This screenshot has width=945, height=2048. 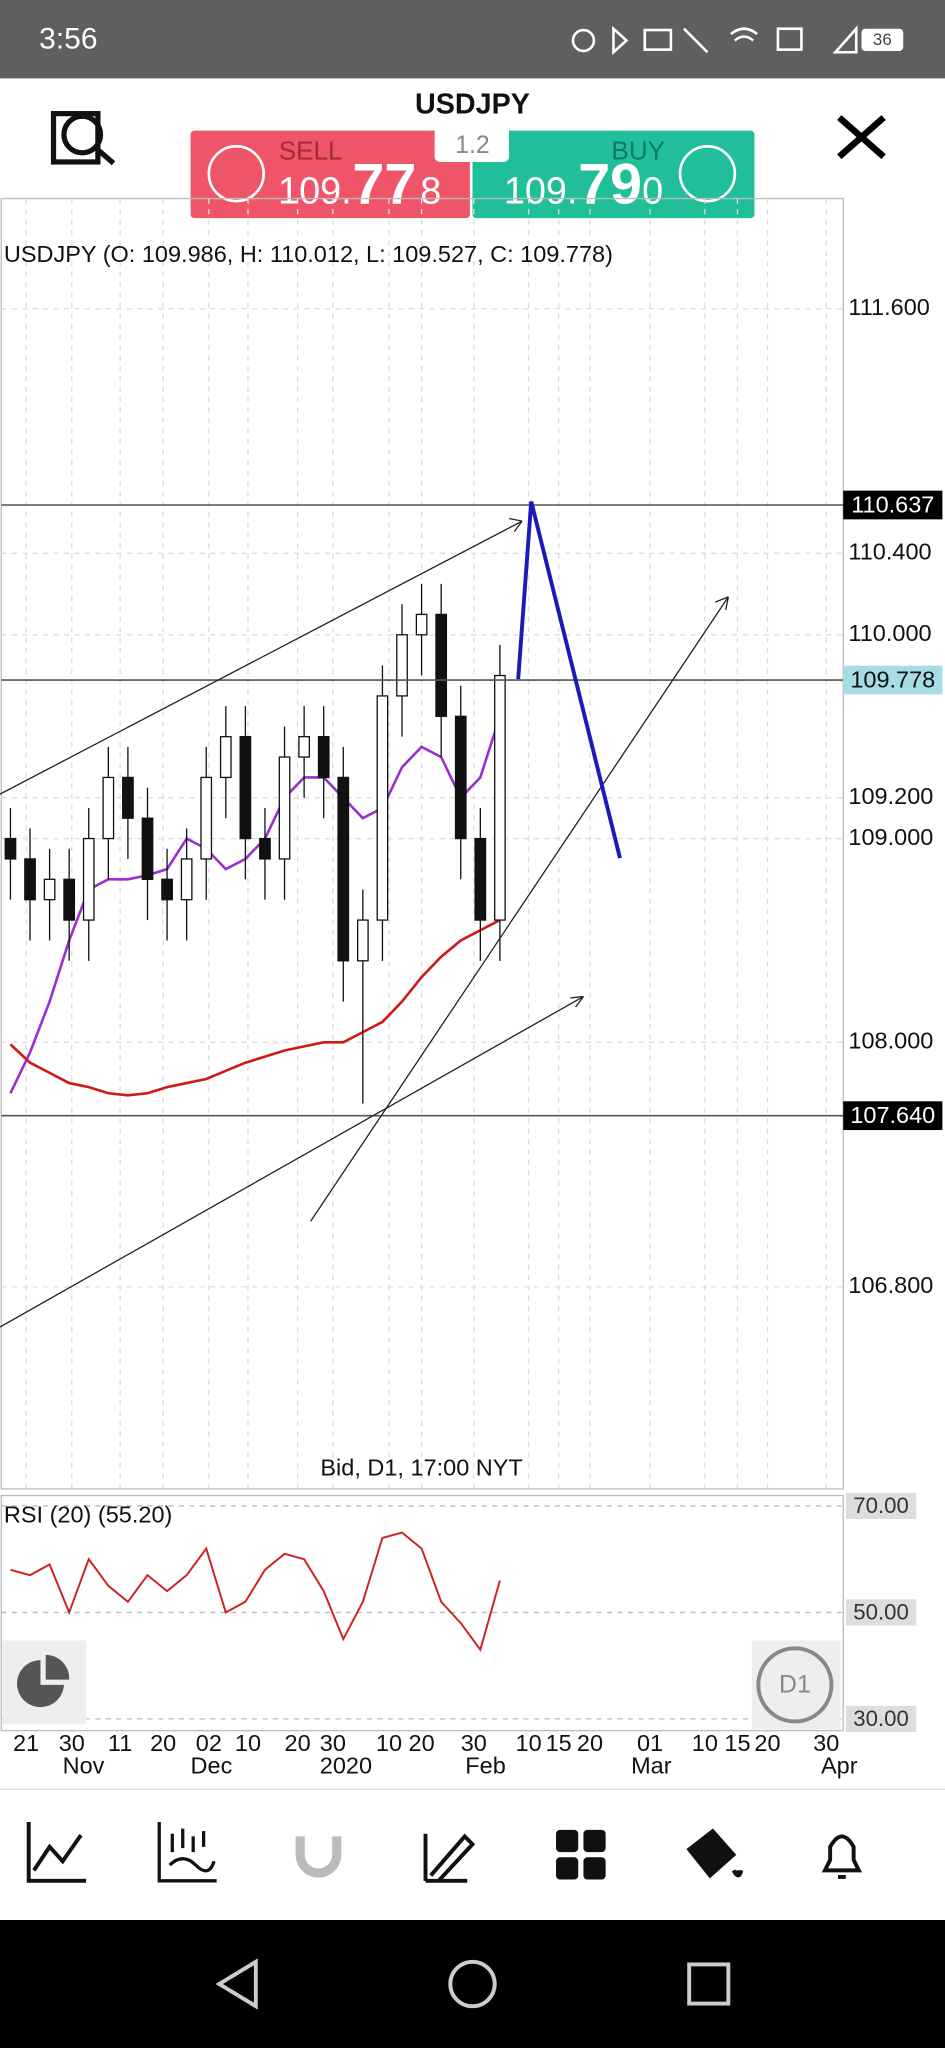 What do you see at coordinates (890, 837) in the screenshot?
I see `y-tick-label: 109.000` at bounding box center [890, 837].